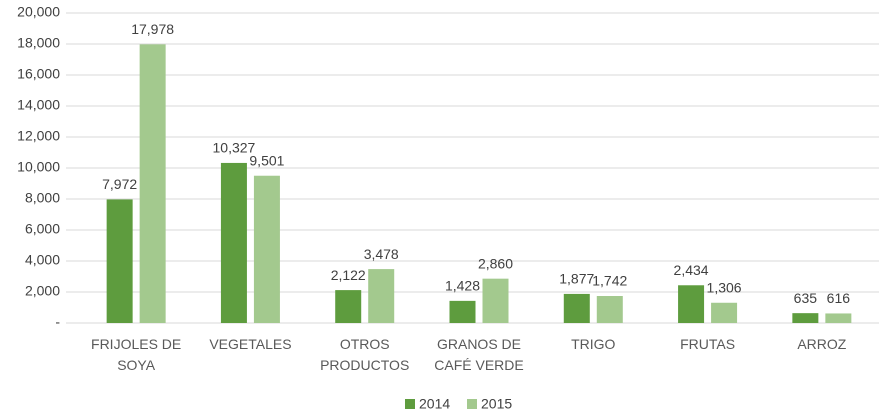 This screenshot has width=887, height=415. Describe the element at coordinates (266, 160) in the screenshot. I see `value-label: 9,501` at that location.